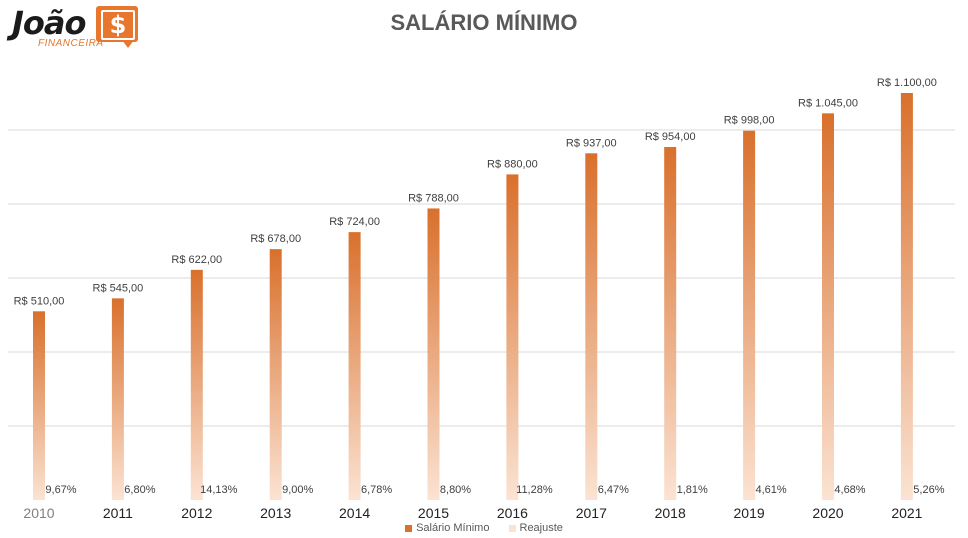 The width and height of the screenshot is (968, 538). Describe the element at coordinates (591, 513) in the screenshot. I see `x-tick-2017: 2017` at that location.